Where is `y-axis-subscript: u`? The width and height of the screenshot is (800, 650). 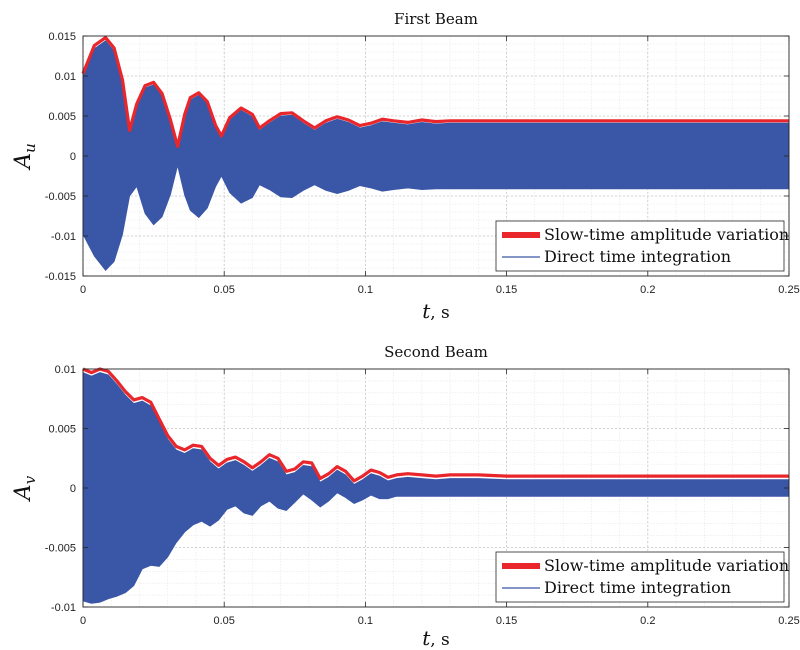 y-axis-subscript: u is located at coordinates (30, 148).